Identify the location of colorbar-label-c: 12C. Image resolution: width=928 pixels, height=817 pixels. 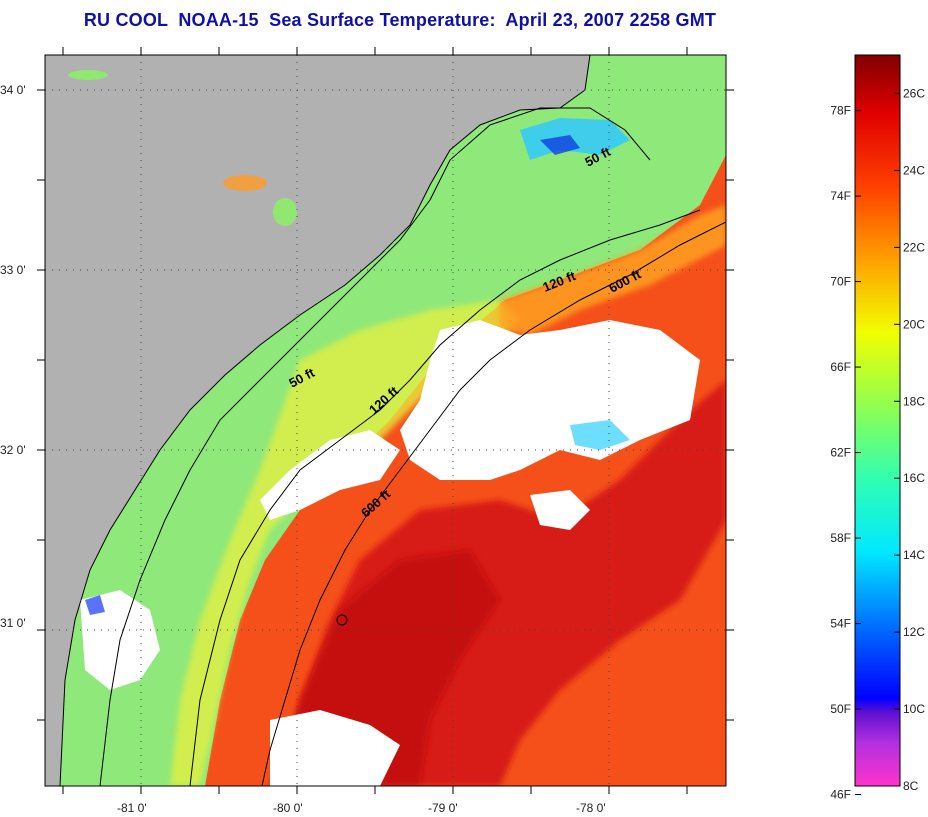
(914, 632).